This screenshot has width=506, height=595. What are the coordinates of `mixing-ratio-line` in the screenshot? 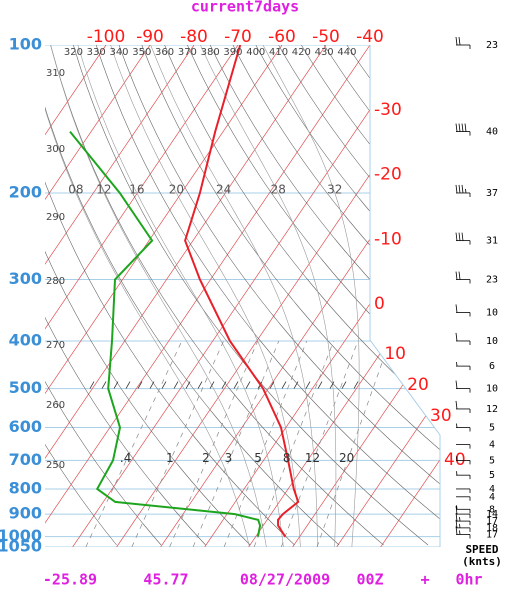 It's located at (134, 444).